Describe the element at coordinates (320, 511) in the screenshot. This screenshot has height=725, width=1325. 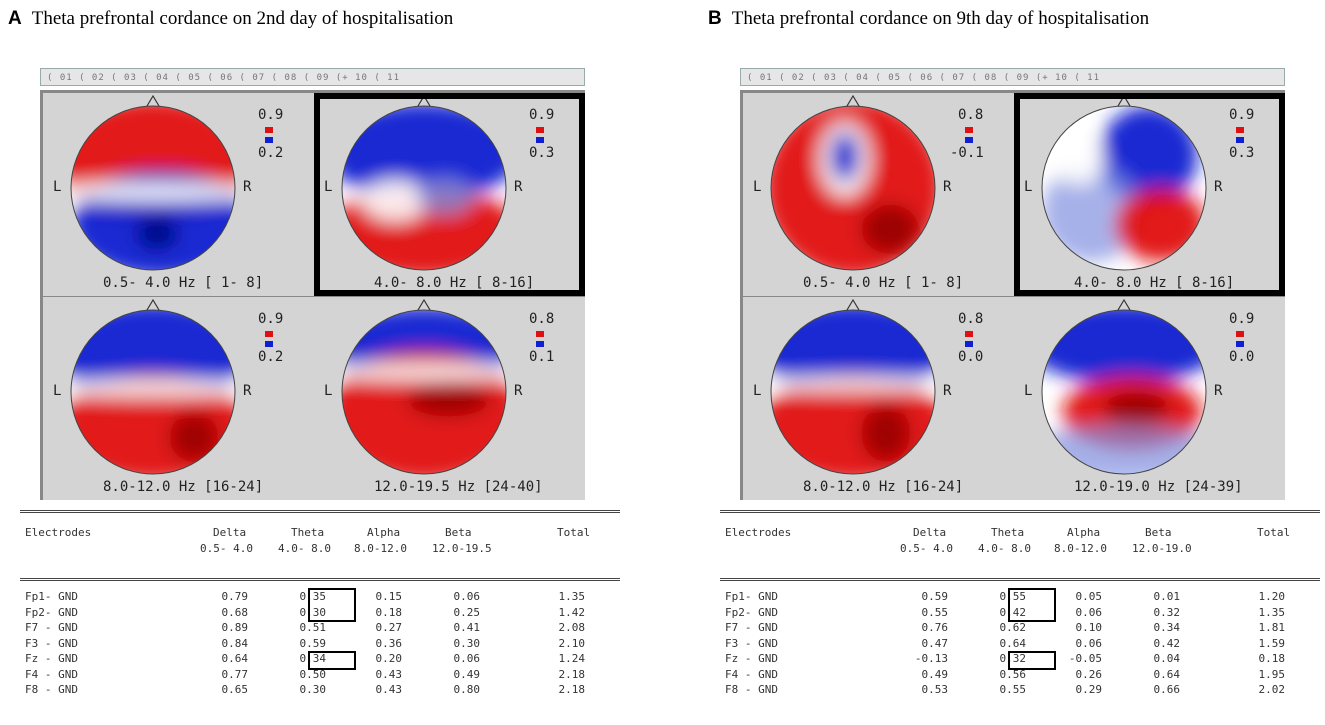
I see `table-top-rule` at that location.